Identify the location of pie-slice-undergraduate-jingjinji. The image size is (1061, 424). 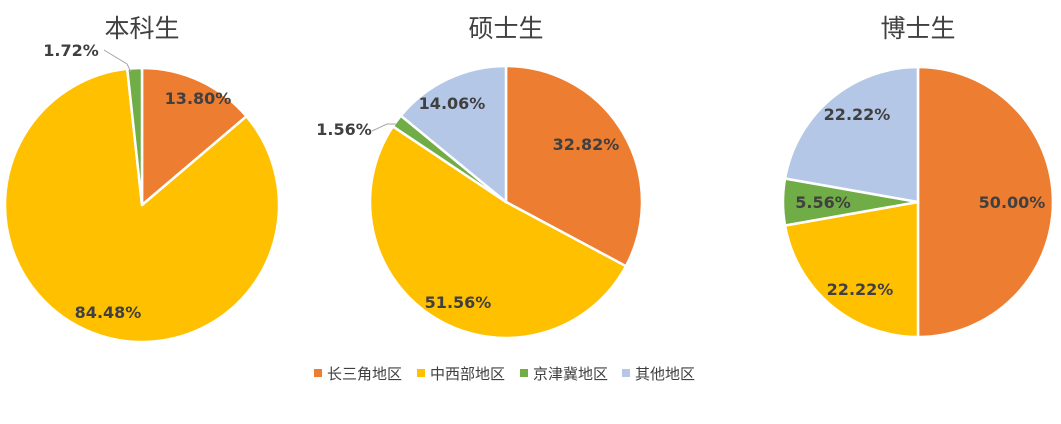
(134, 136).